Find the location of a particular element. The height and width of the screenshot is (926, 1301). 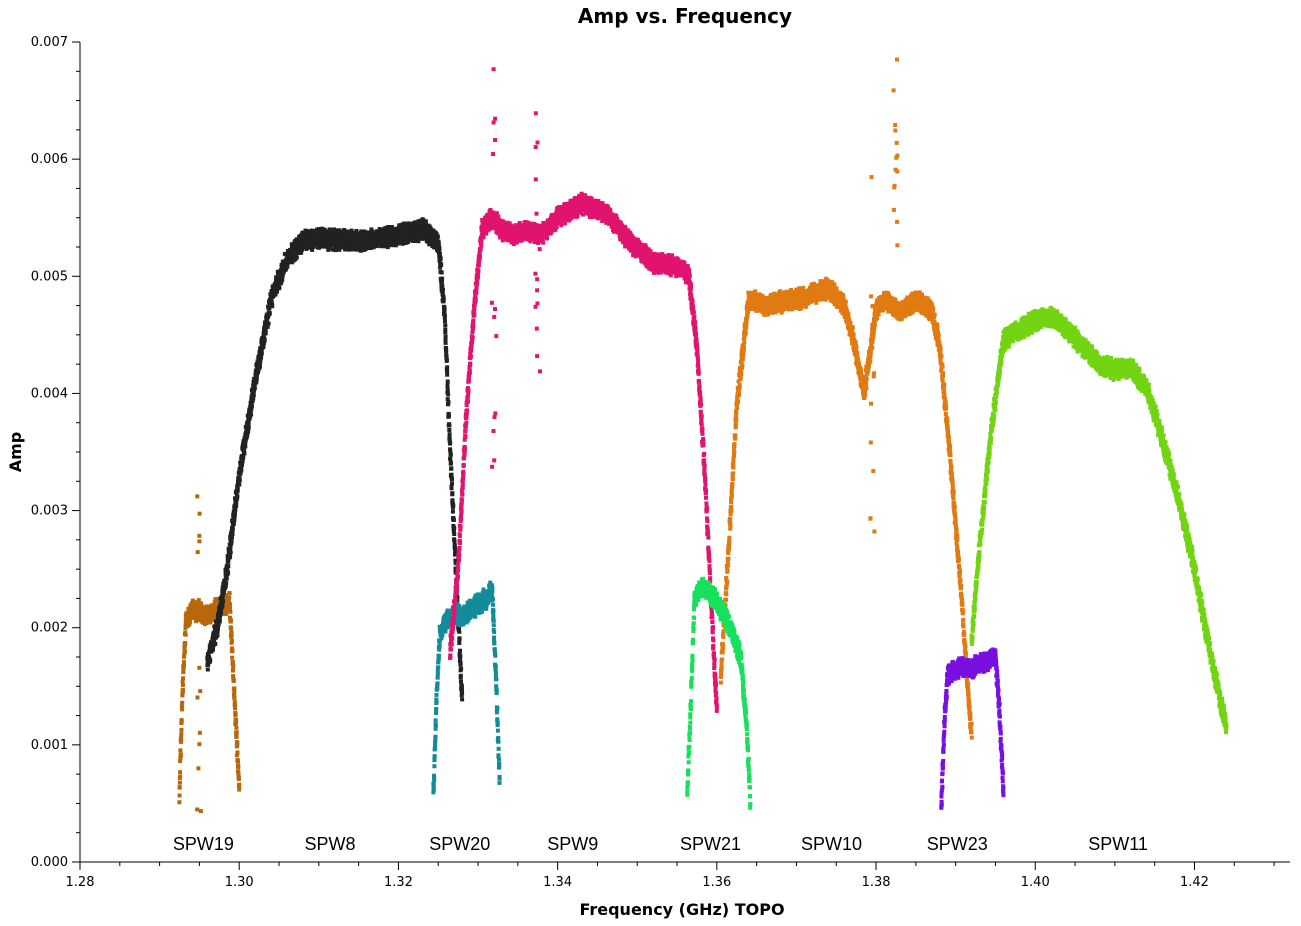

x-tick-label: 1.40 is located at coordinates (1035, 882).